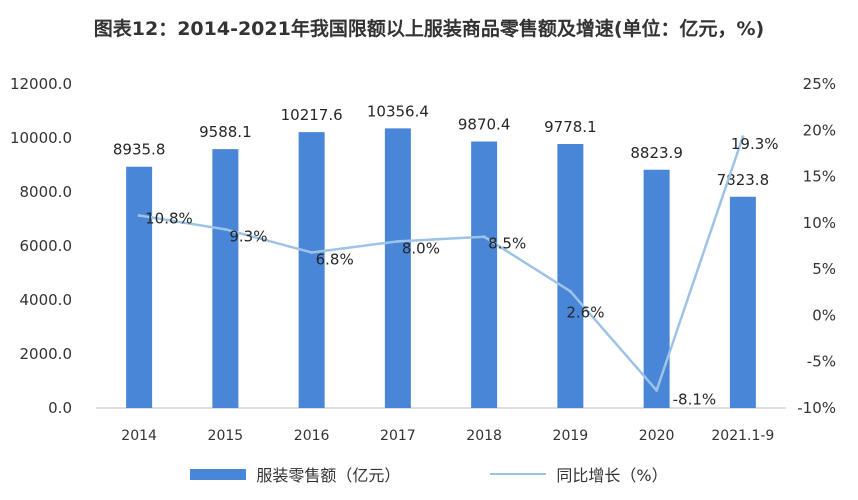 The image size is (858, 500). I want to click on right-axis-tick-label: -5%, so click(821, 362).